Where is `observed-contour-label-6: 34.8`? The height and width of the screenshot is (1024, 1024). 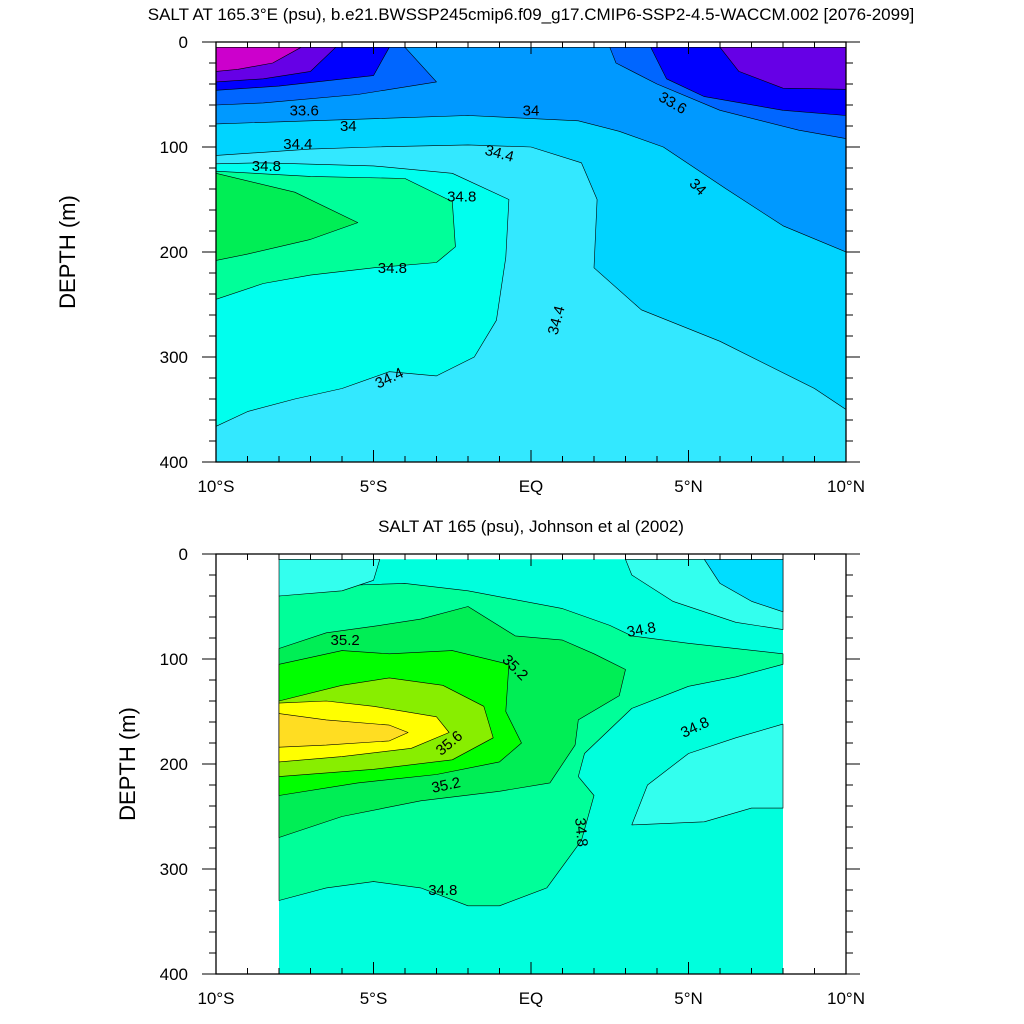
observed-contour-label-6: 34.8 is located at coordinates (580, 832).